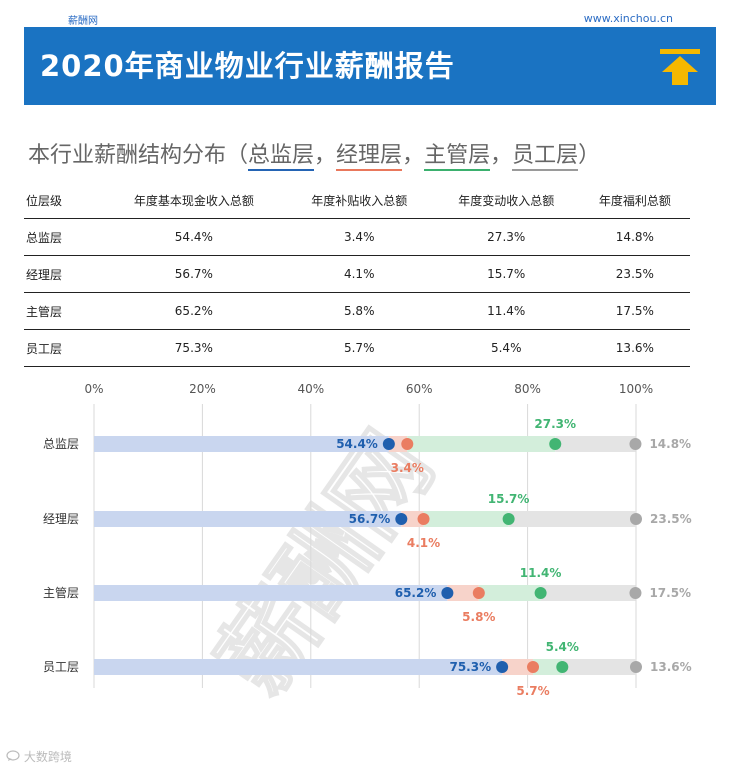 The height and width of the screenshot is (771, 731). Describe the element at coordinates (193, 274) in the screenshot. I see `table-cell: 56.7%` at that location.